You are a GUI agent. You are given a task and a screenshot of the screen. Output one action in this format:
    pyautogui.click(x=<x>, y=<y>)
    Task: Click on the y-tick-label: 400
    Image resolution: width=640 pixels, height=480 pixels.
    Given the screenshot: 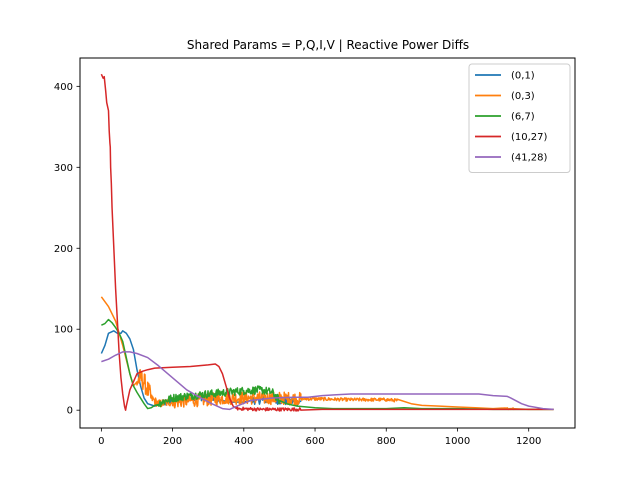 What is the action you would take?
    pyautogui.click(x=63, y=87)
    